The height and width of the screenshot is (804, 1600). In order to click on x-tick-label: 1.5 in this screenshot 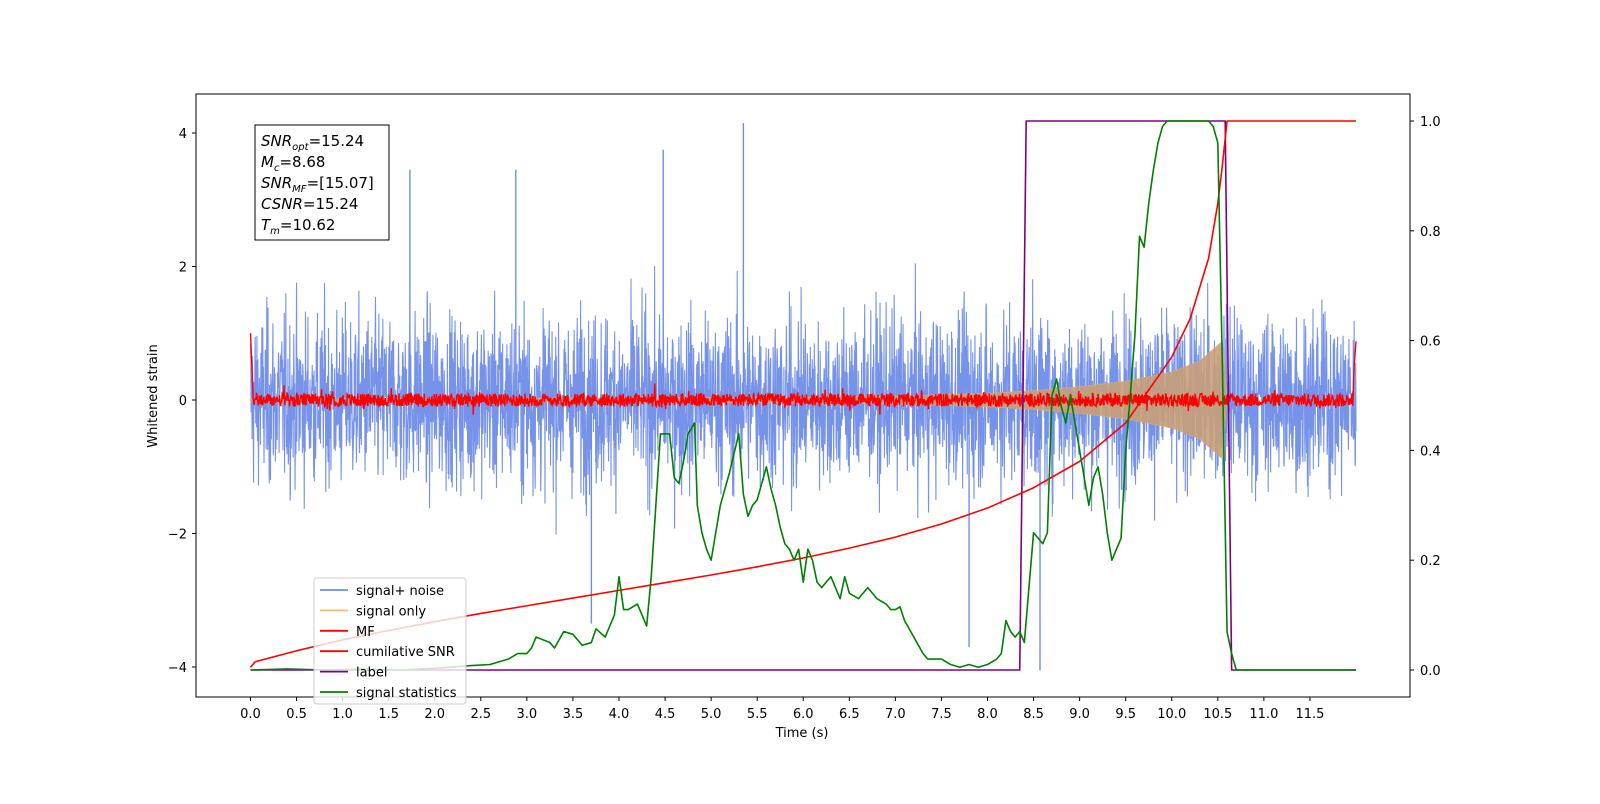, I will do `click(388, 714)`.